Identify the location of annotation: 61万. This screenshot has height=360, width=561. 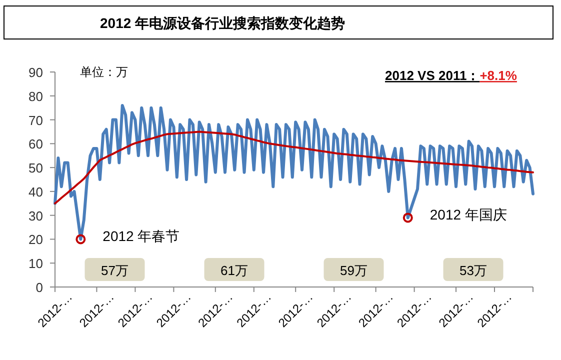
(234, 270).